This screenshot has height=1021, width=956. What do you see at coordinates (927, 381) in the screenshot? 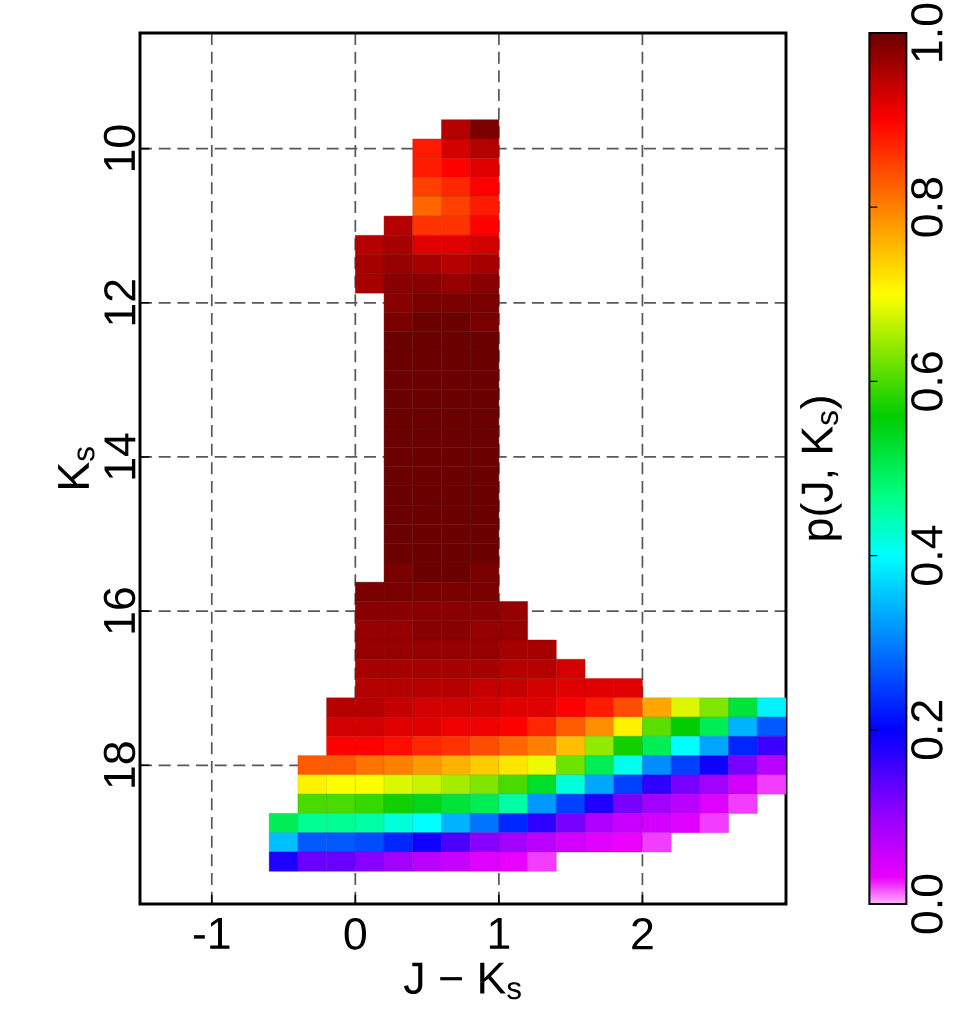
I see `color-bar-label: 0.6` at bounding box center [927, 381].